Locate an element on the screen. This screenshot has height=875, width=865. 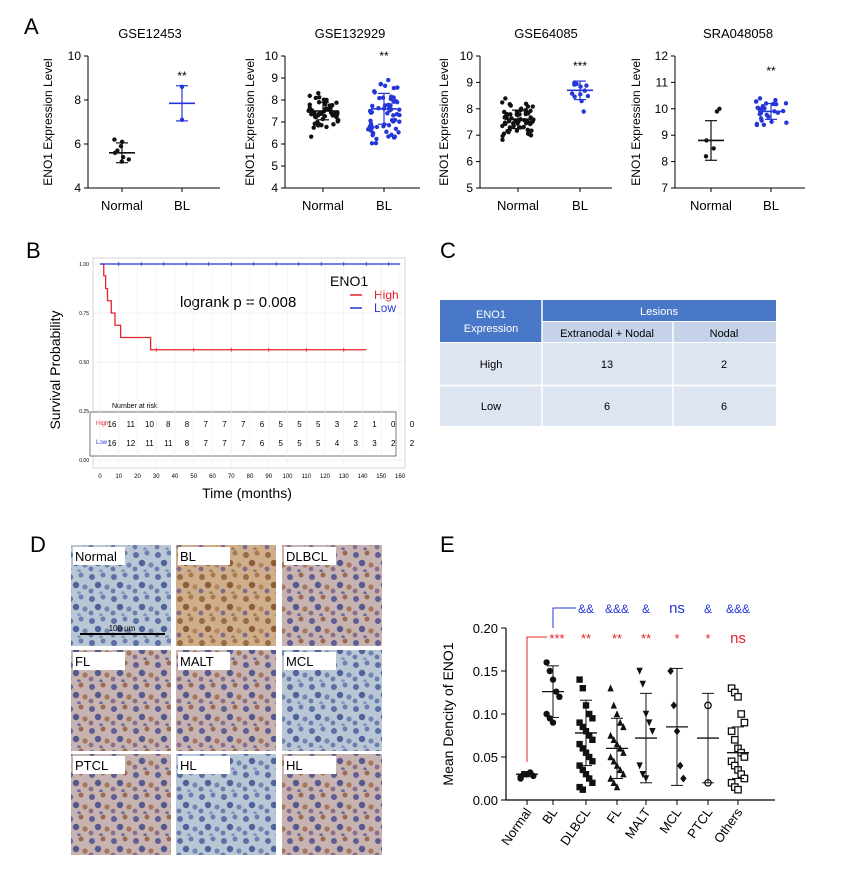
risk-count: 11 is located at coordinates (131, 424).